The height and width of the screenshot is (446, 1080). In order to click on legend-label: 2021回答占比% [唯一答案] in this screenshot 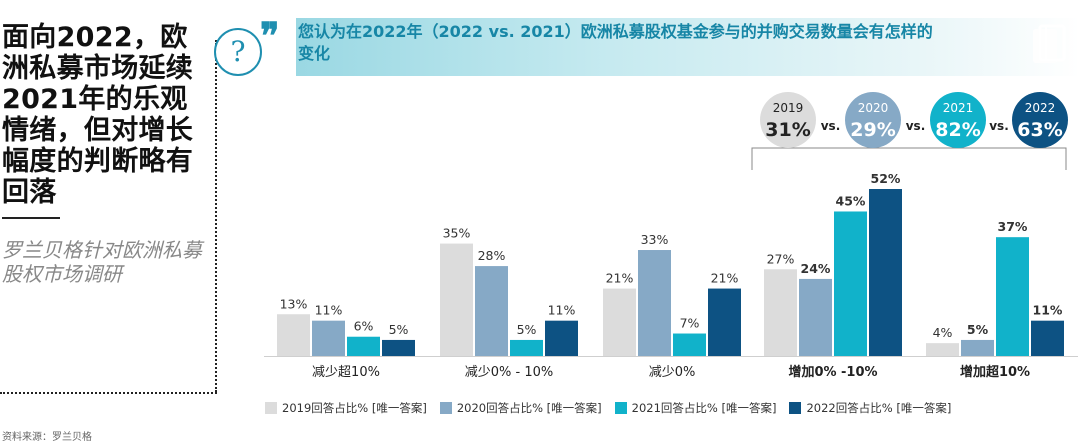, I will do `click(704, 408)`.